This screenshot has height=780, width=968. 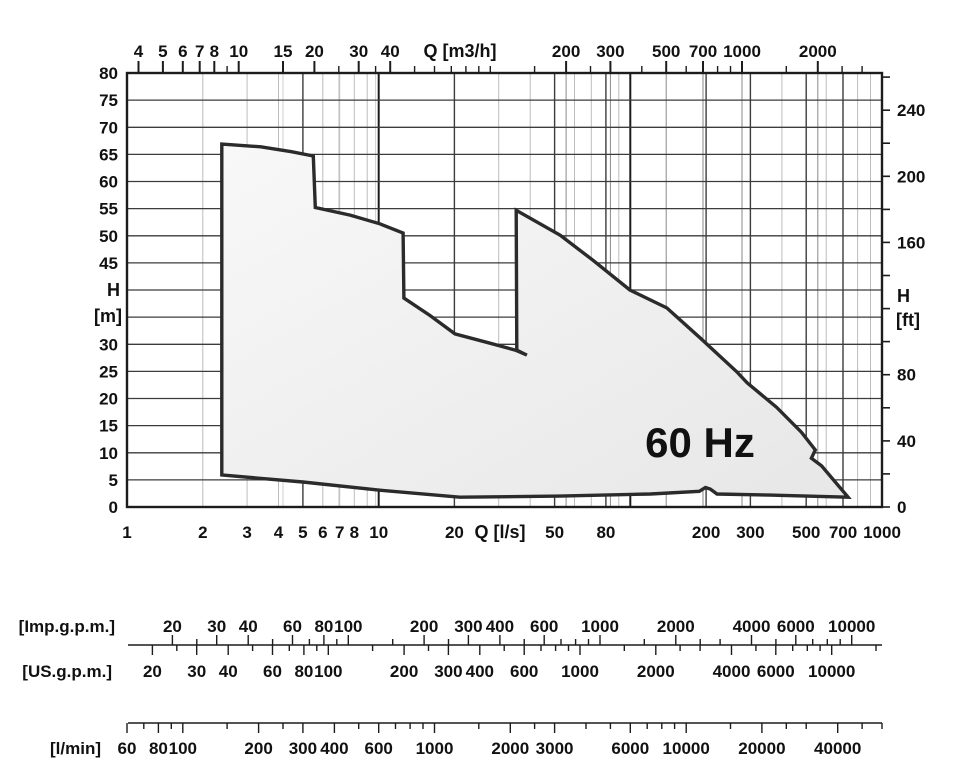 I want to click on us-gpm-scale-label: 10000, so click(x=831, y=671).